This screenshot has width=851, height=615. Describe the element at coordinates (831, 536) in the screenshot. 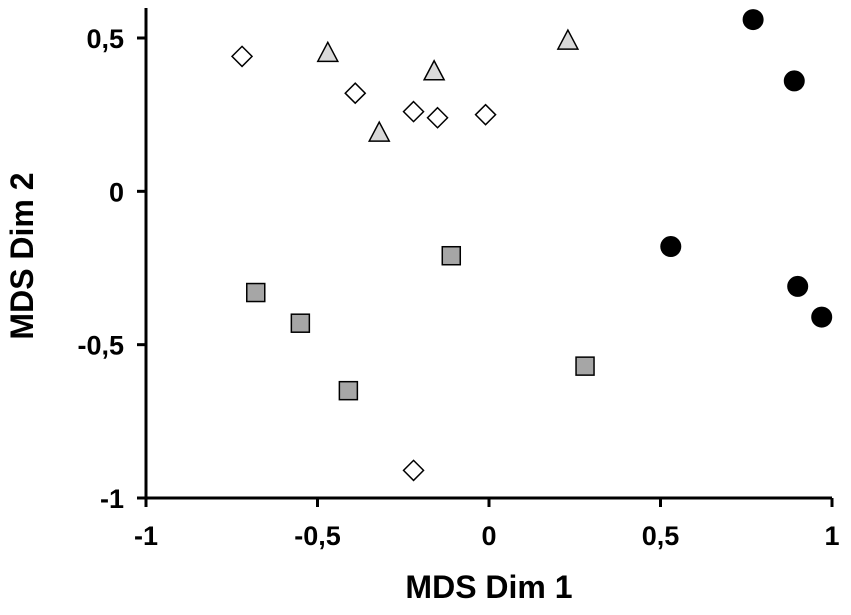

I see `x-tick-label: 1` at that location.